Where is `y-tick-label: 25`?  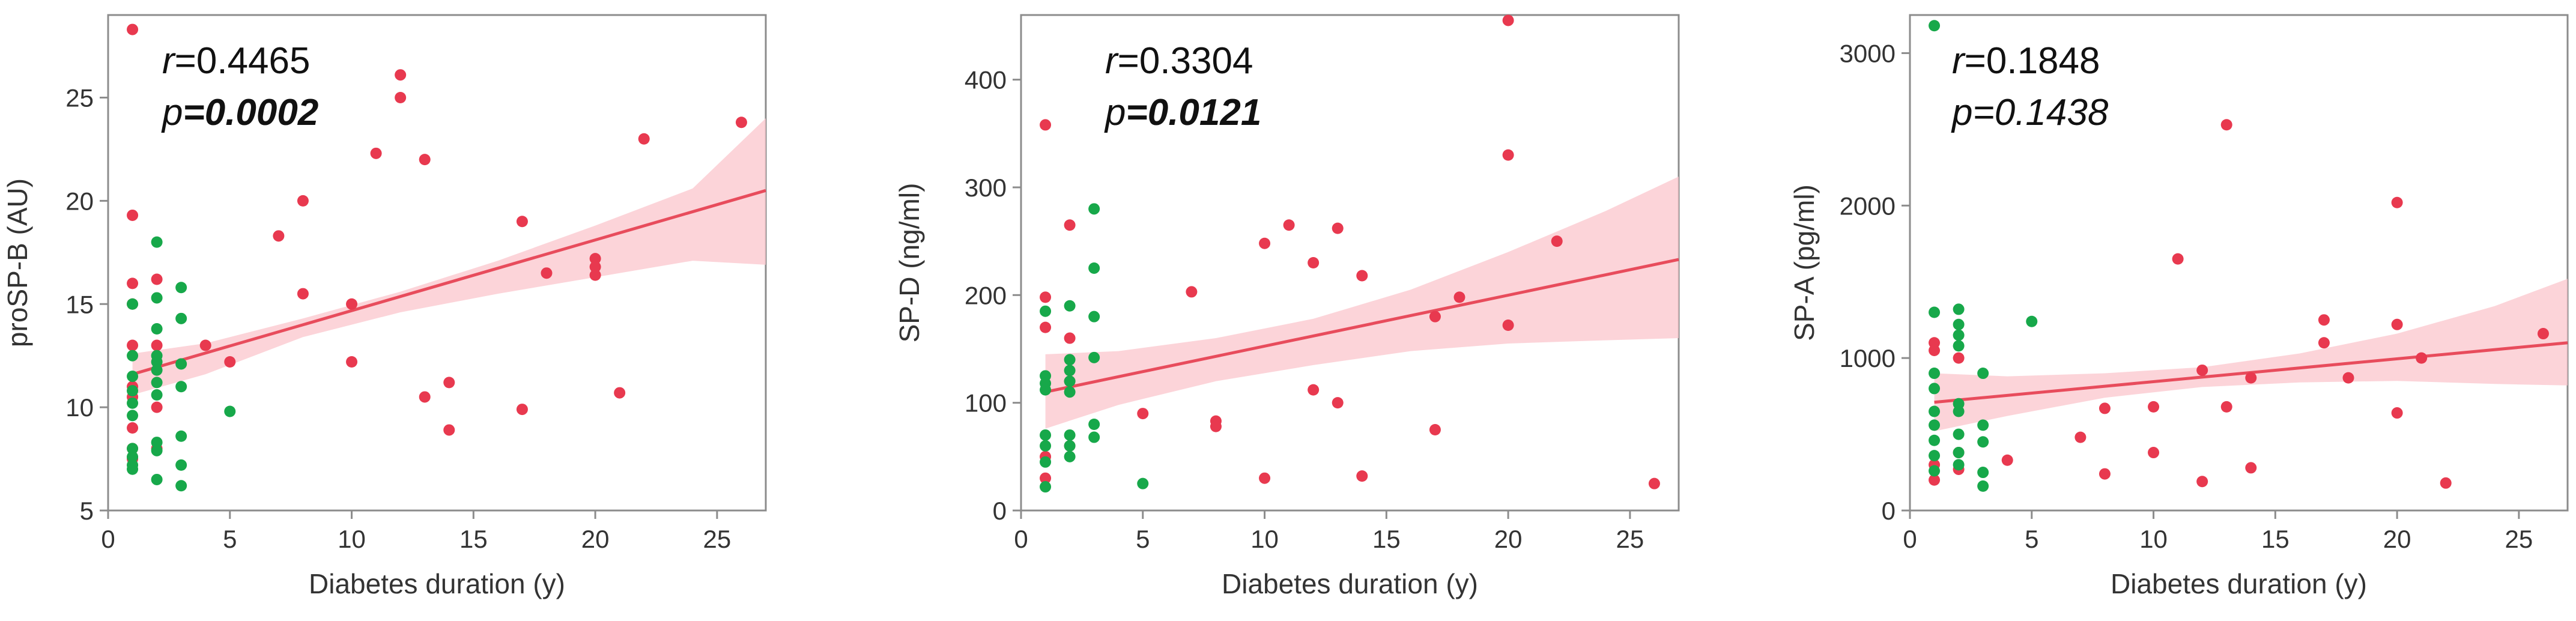
y-tick-label: 25 is located at coordinates (79, 98).